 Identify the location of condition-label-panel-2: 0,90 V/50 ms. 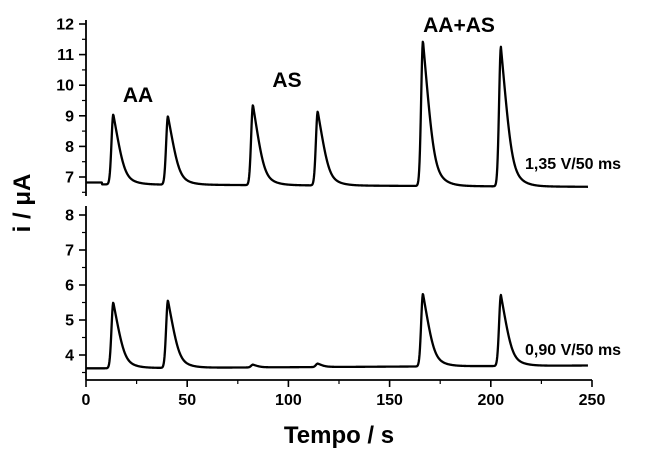
(573, 350).